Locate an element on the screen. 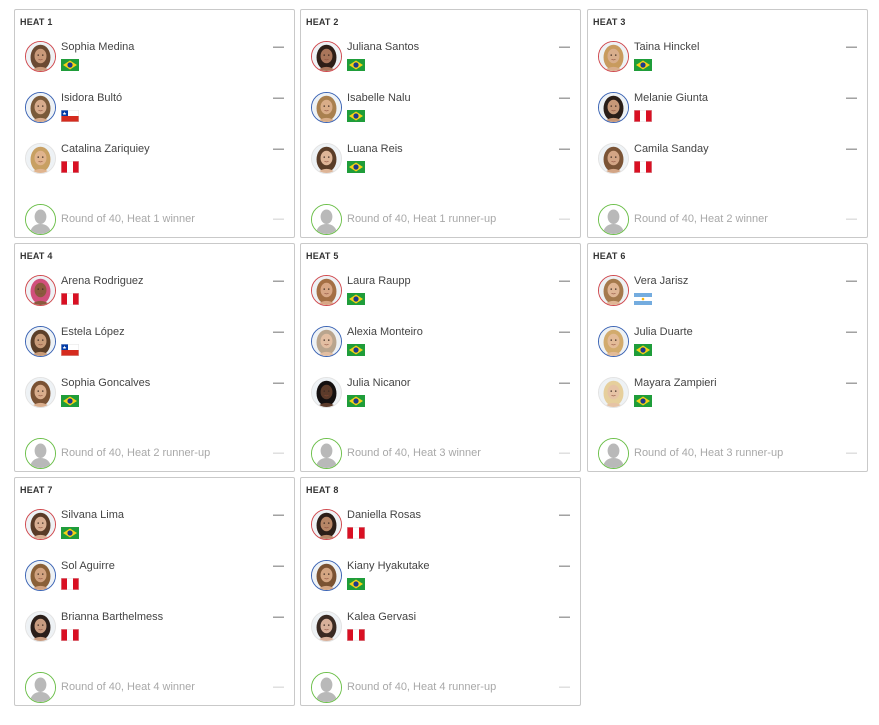 Image resolution: width=879 pixels, height=725 pixels. athlete-name: Arena Rodriguez is located at coordinates (102, 281).